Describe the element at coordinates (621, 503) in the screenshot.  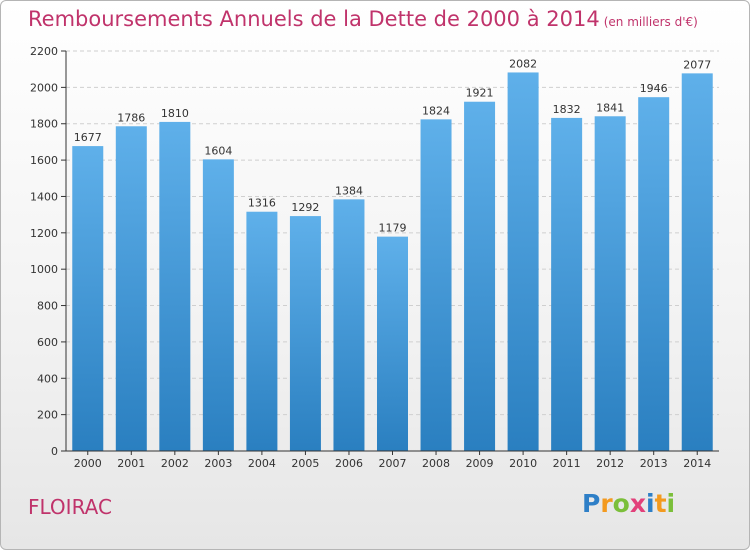
I see `logo-letter: o` at that location.